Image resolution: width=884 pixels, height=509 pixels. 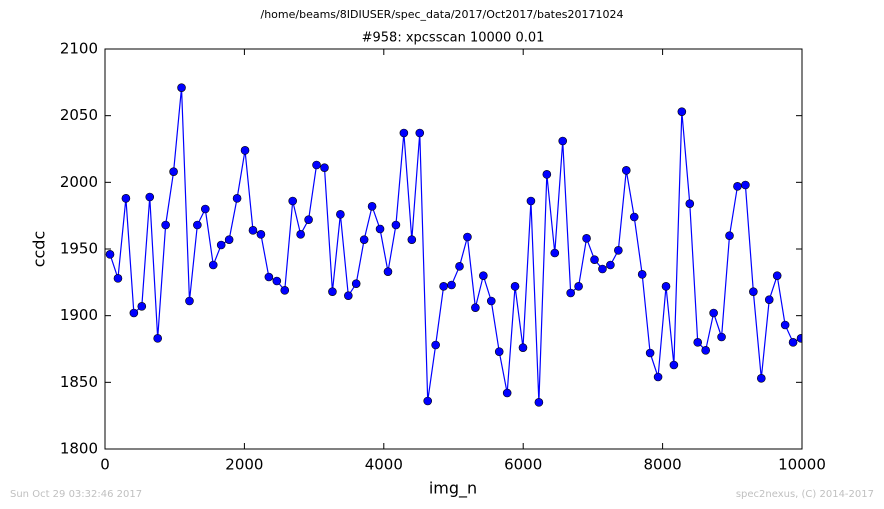 I want to click on x-tick-label: 2000, so click(x=244, y=465).